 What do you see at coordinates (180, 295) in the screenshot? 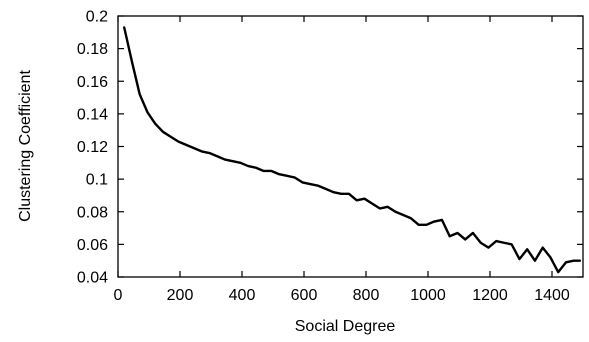
I see `x-tick-label: 200` at bounding box center [180, 295].